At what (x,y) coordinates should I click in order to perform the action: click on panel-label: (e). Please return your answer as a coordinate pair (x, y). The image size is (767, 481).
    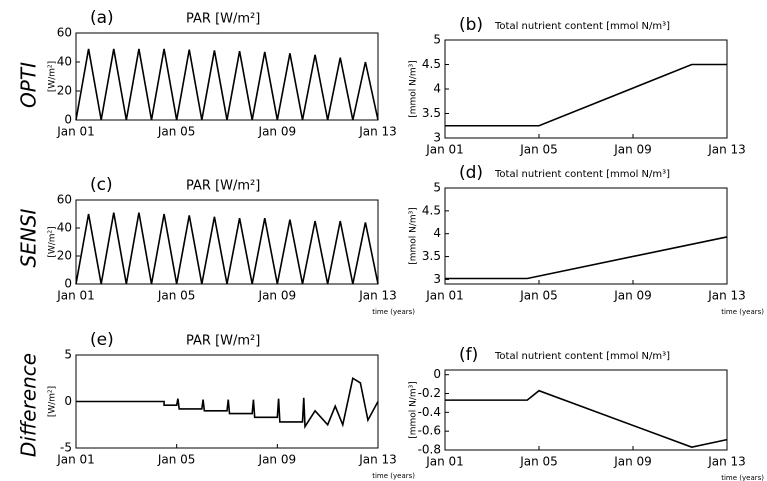
    Looking at the image, I should click on (102, 340).